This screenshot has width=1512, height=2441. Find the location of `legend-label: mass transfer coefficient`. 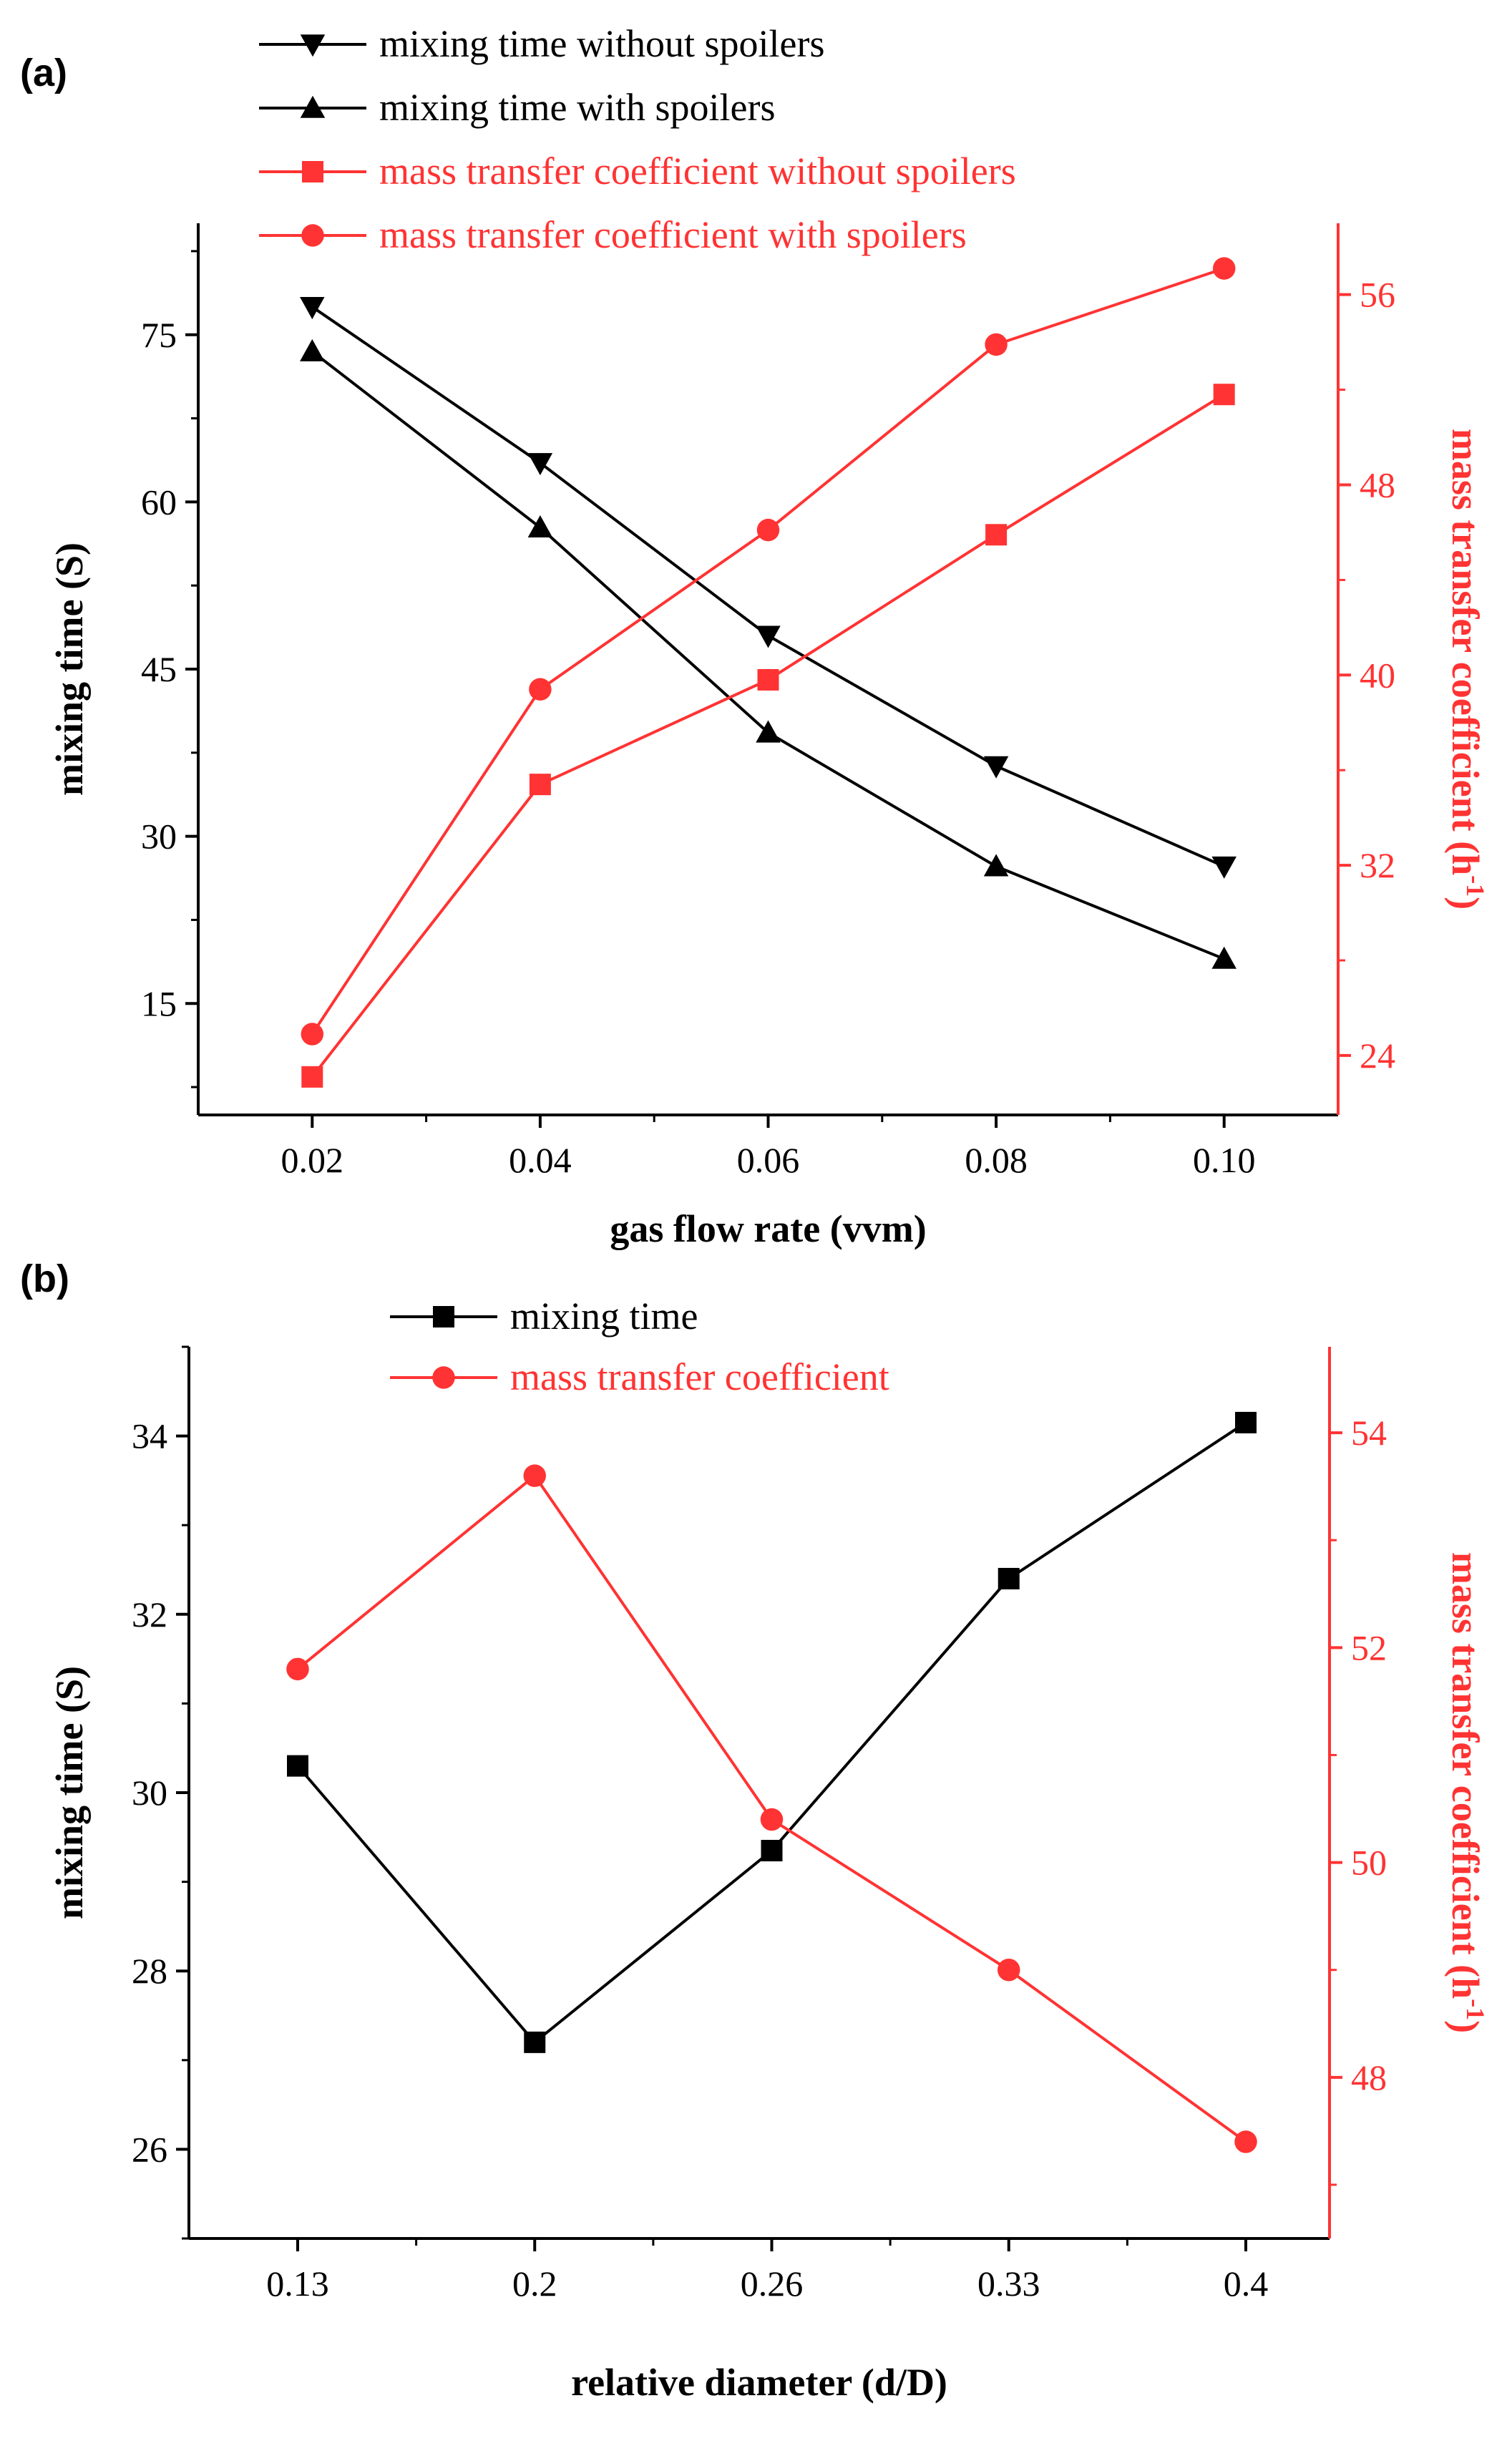

legend-label: mass transfer coefficient is located at coordinates (699, 1376).